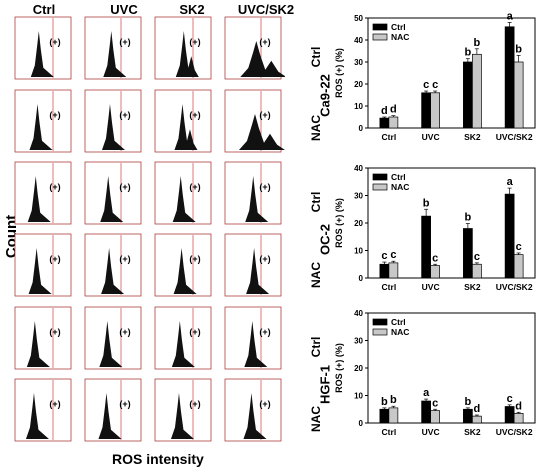 The width and height of the screenshot is (550, 475). What do you see at coordinates (192, 9) in the screenshot?
I see `column-header-sk2: SK2` at bounding box center [192, 9].